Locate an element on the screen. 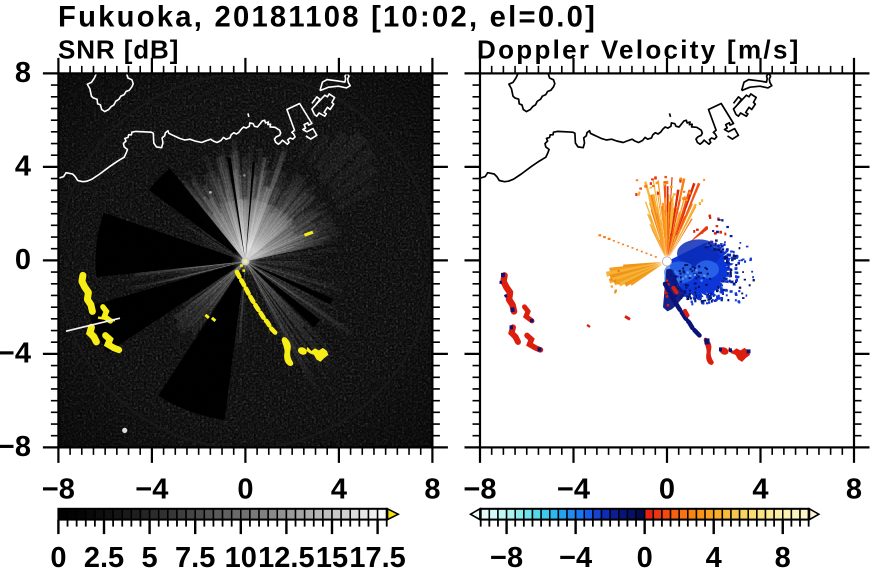  svg-text: 17.5 is located at coordinates (377, 556).